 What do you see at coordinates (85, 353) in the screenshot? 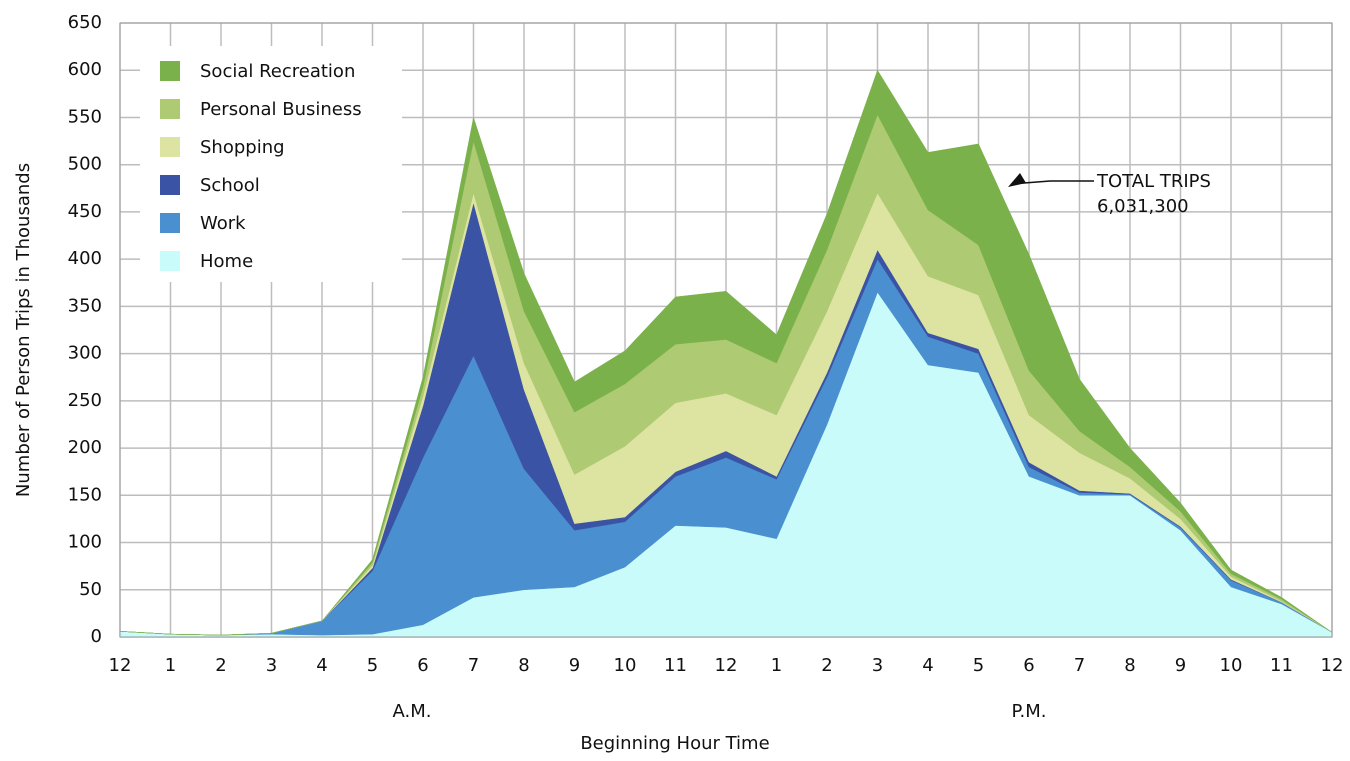
I see `y-tick-label: 300` at bounding box center [85, 353].